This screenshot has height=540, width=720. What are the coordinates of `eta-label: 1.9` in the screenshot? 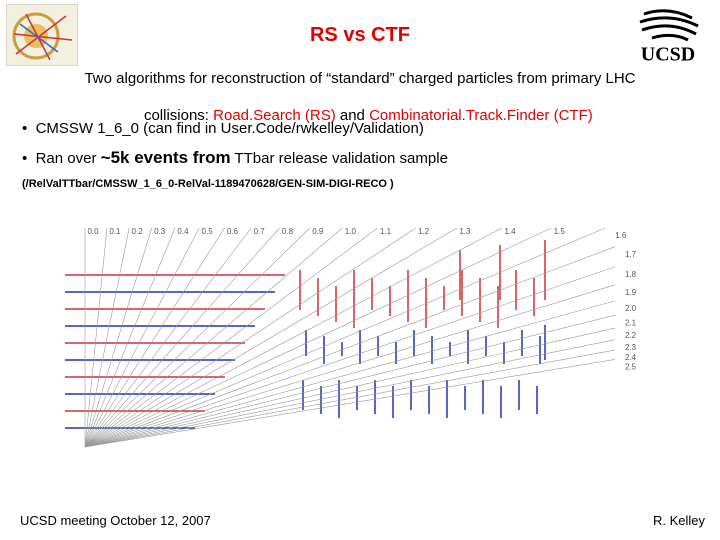 It's located at (631, 292).